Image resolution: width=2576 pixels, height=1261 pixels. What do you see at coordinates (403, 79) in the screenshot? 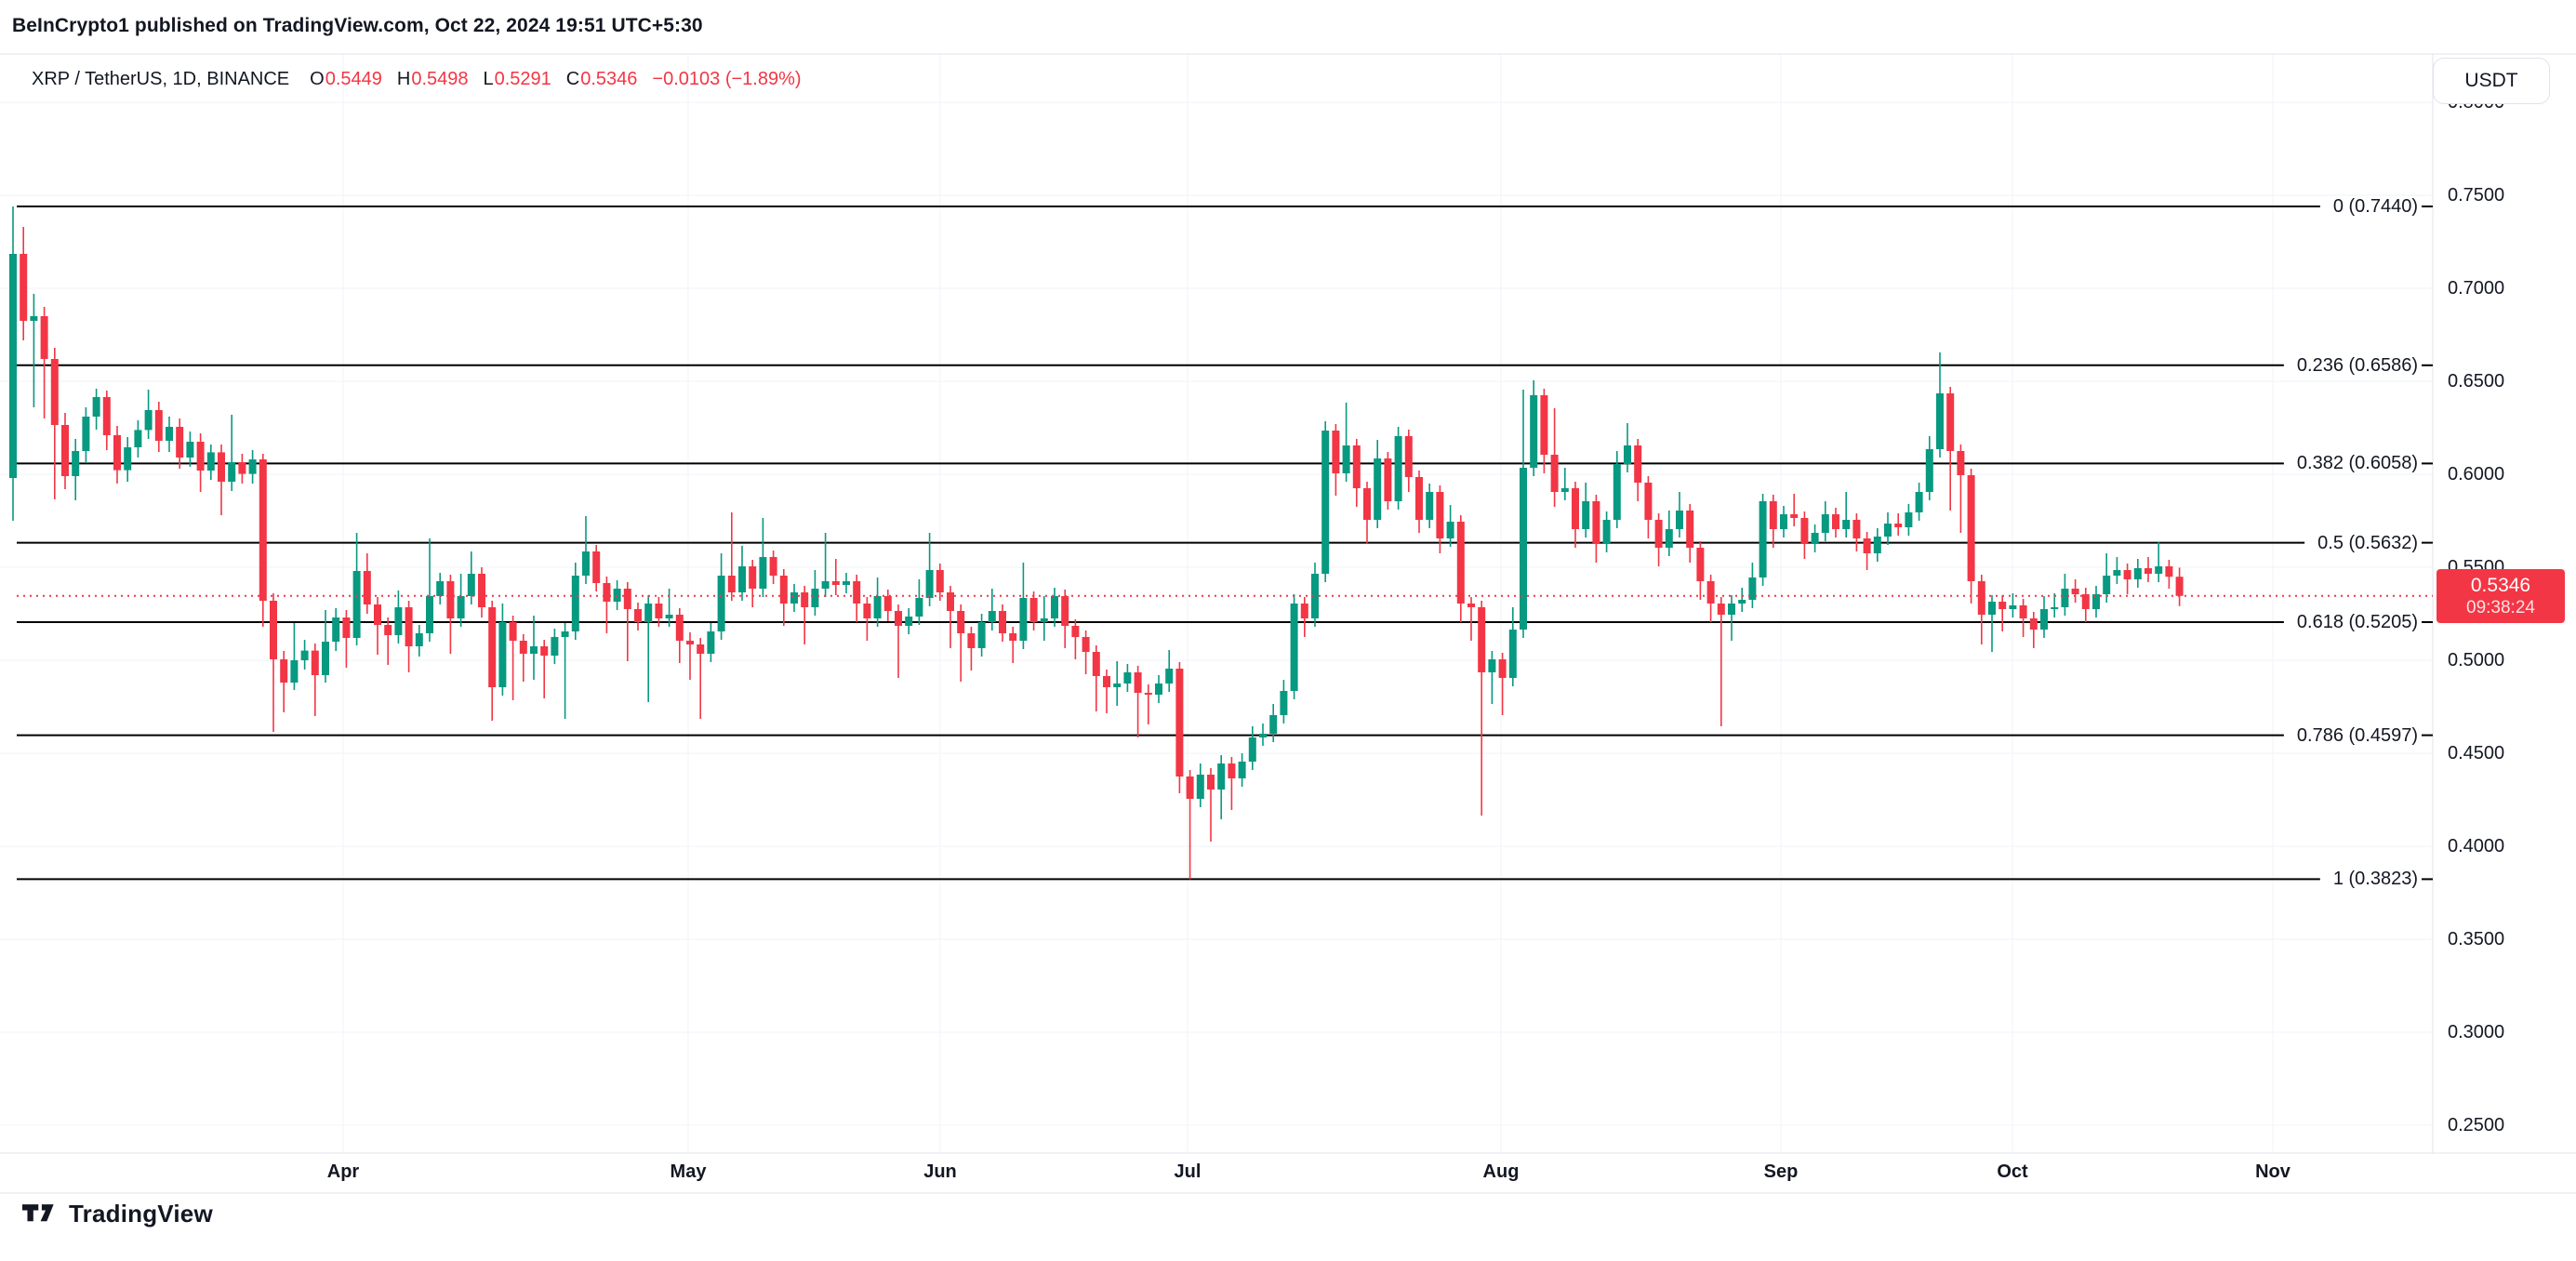
I see `high-label: H` at bounding box center [403, 79].